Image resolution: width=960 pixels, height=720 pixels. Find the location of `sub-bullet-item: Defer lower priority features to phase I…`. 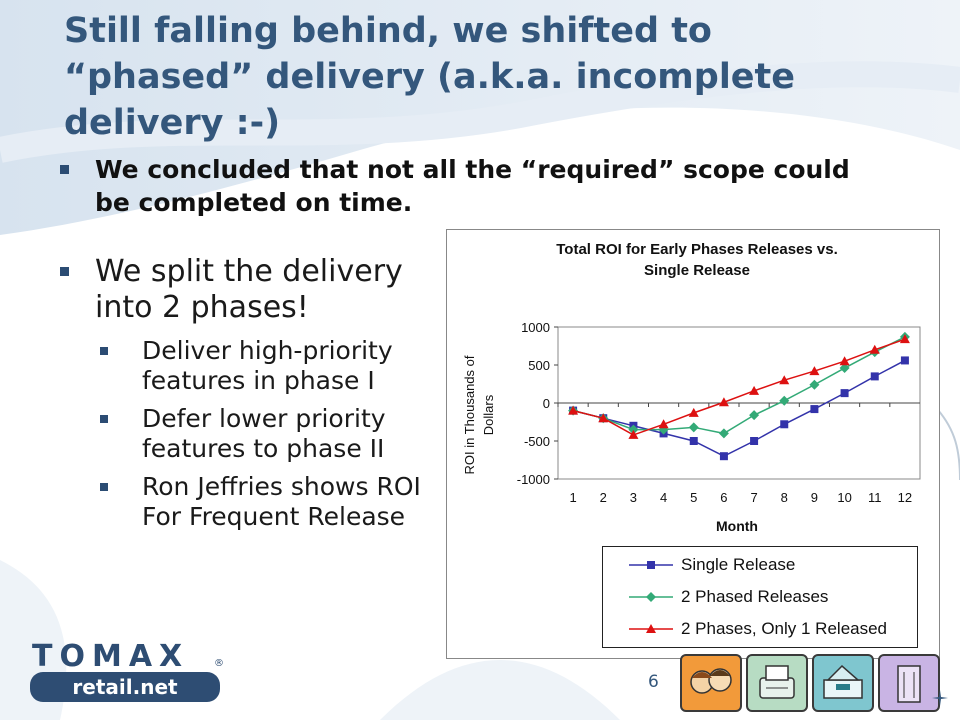

sub-bullet-item: Defer lower priority features to phase I… is located at coordinates (270, 434).